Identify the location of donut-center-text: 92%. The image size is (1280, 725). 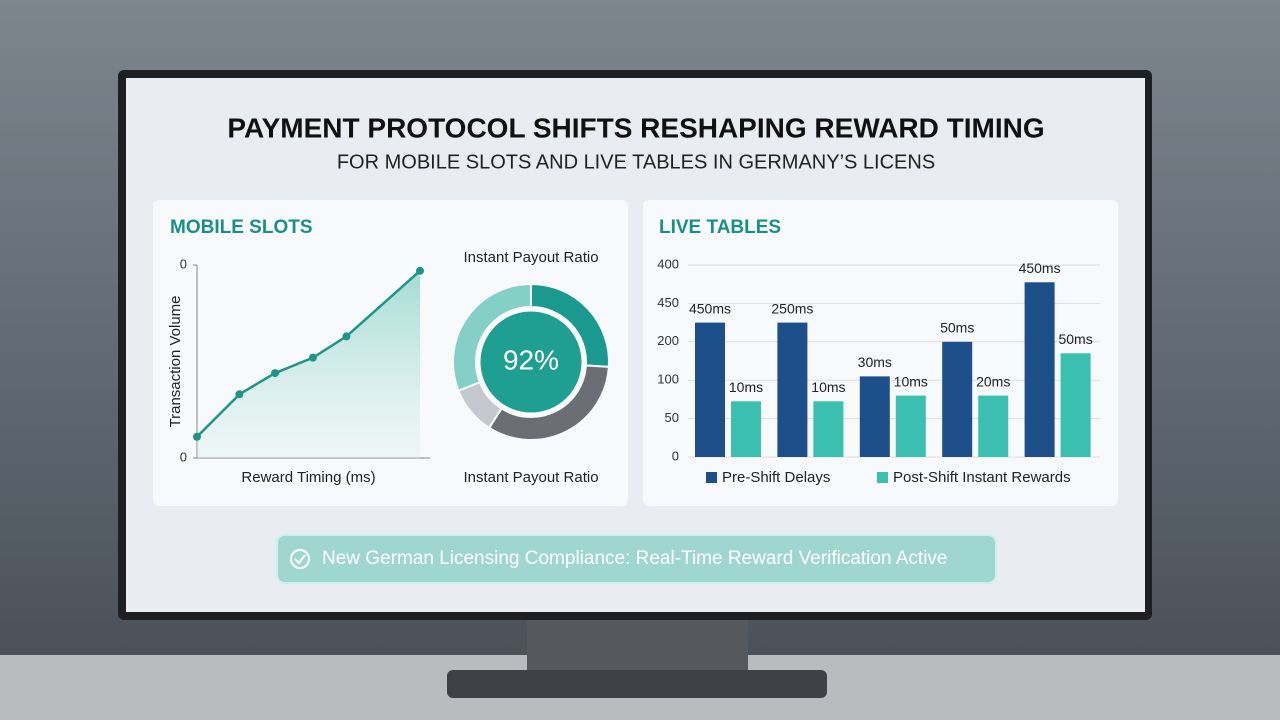
(531, 359).